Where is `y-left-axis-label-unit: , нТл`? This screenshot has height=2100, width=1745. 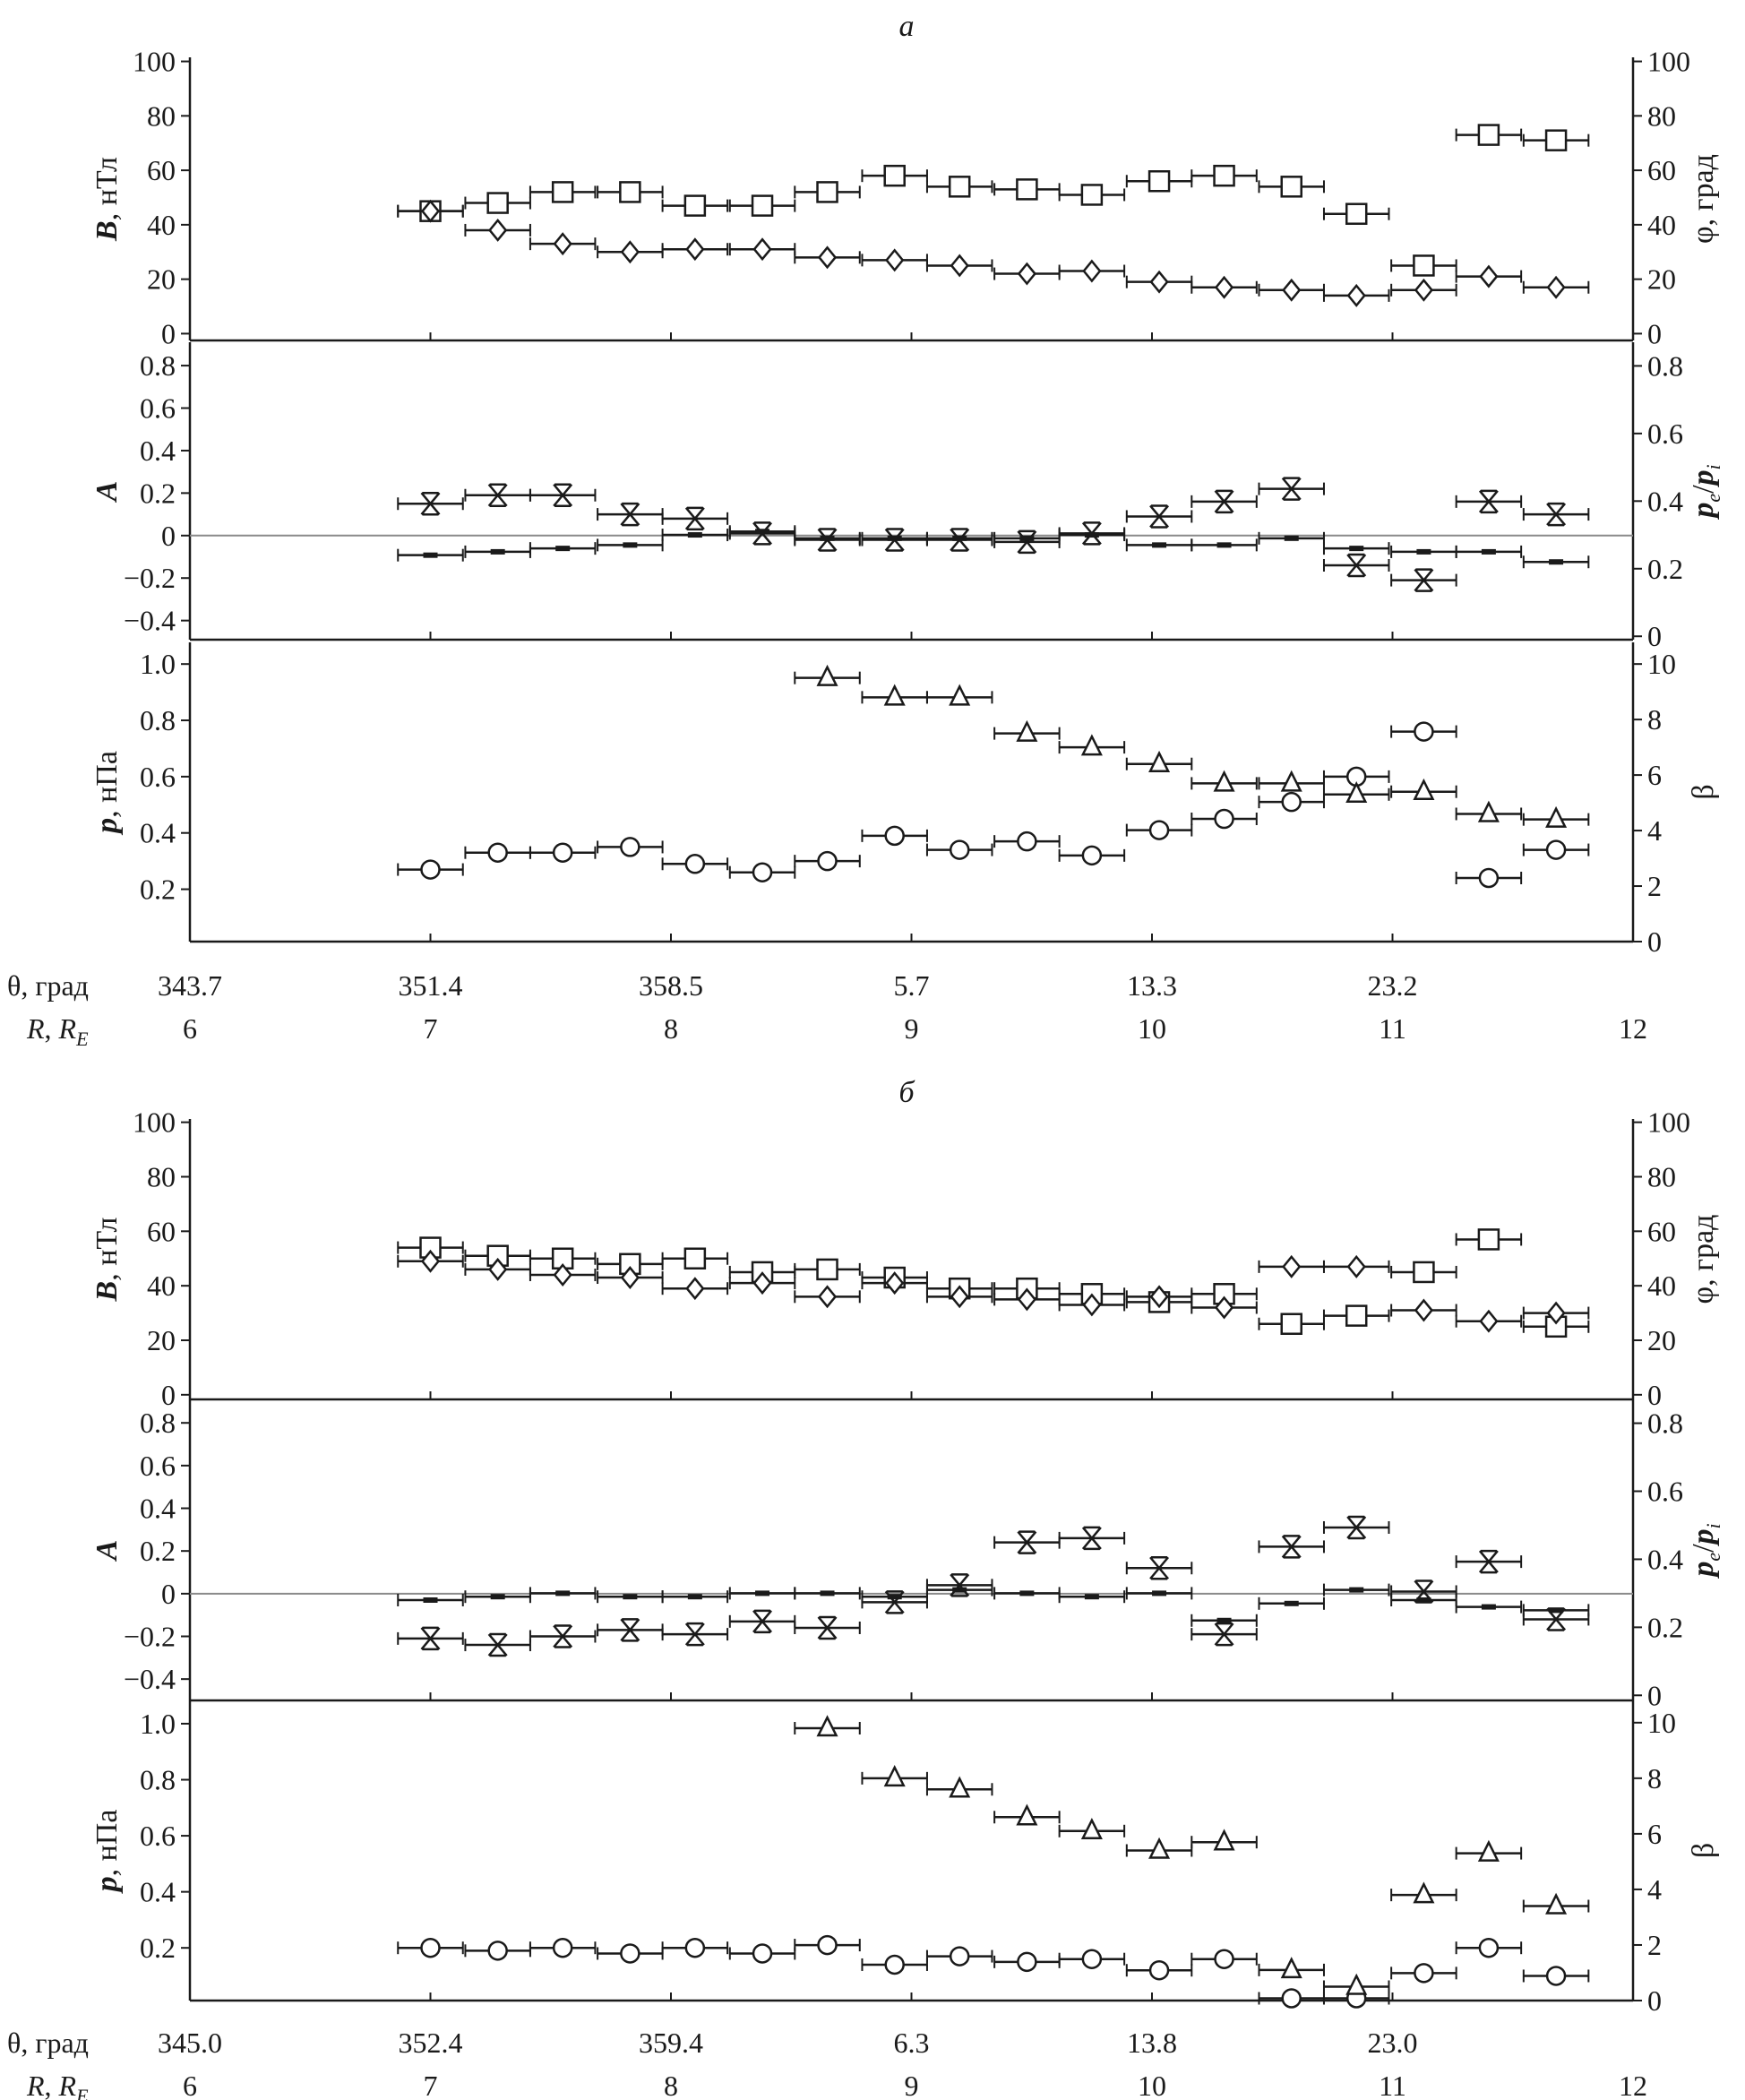 y-left-axis-label-unit: , нТл is located at coordinates (107, 1249).